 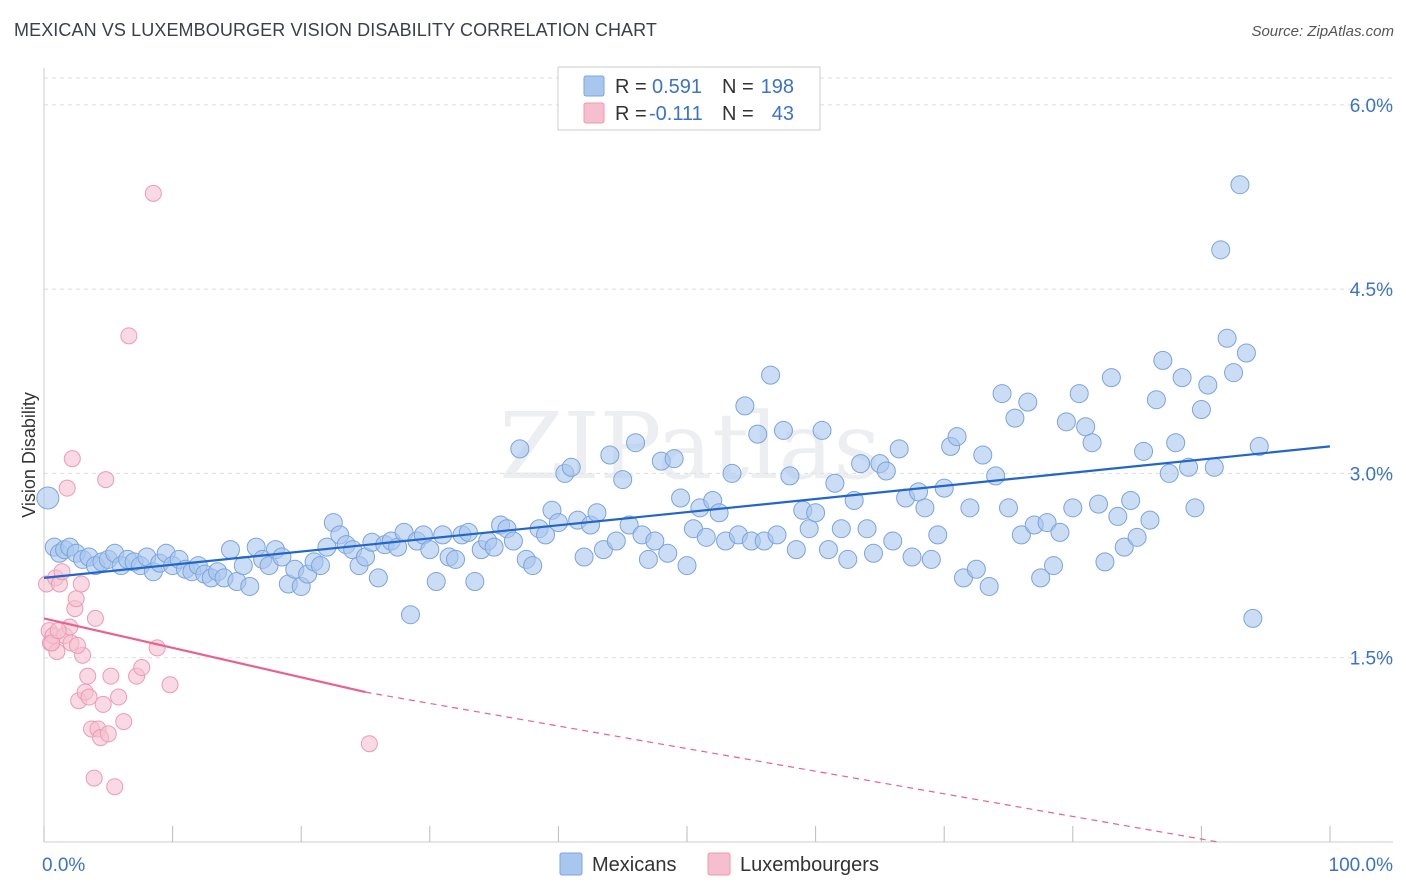 What do you see at coordinates (204, 655) in the screenshot?
I see `luxembourgers-trend-line` at bounding box center [204, 655].